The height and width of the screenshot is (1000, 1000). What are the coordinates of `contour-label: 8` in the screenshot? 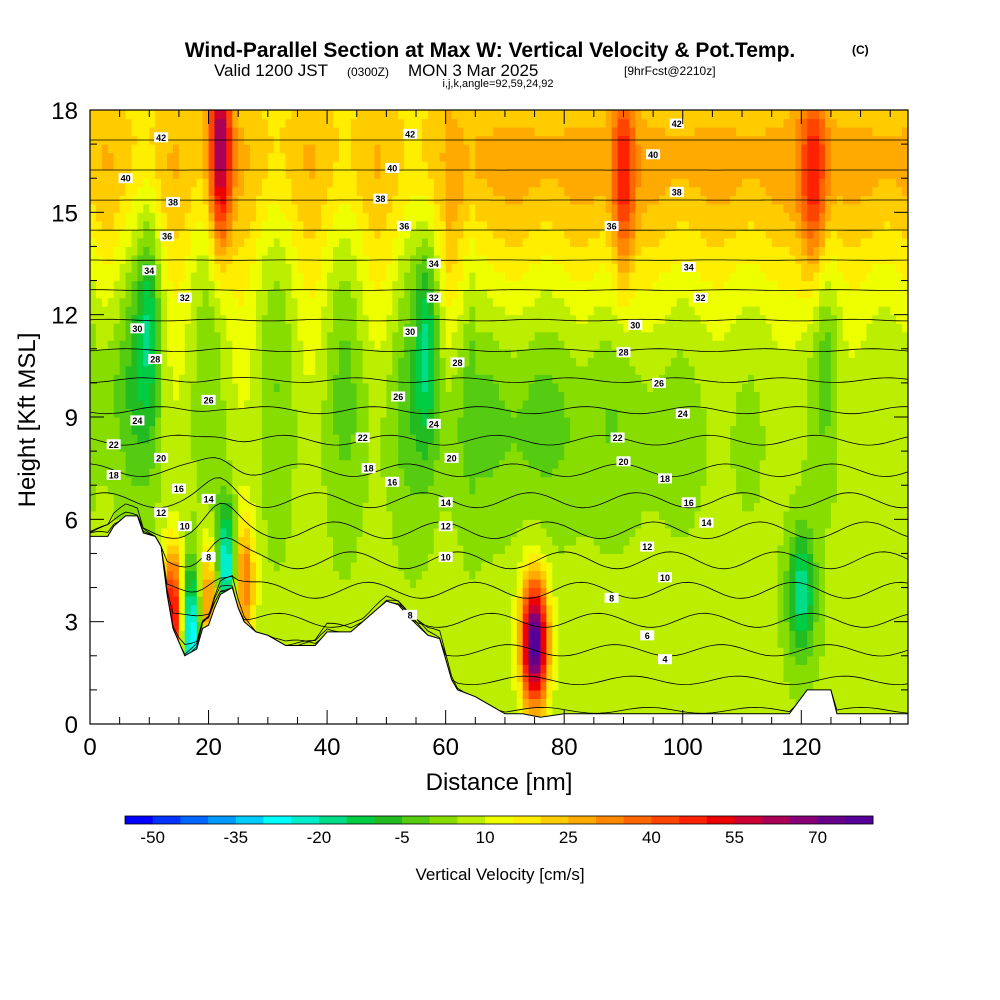 It's located at (611, 597).